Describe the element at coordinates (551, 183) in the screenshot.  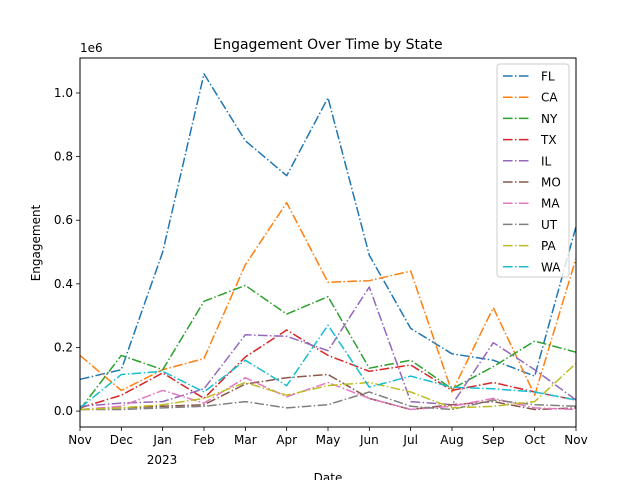
I see `legend-label-mo: MO` at that location.